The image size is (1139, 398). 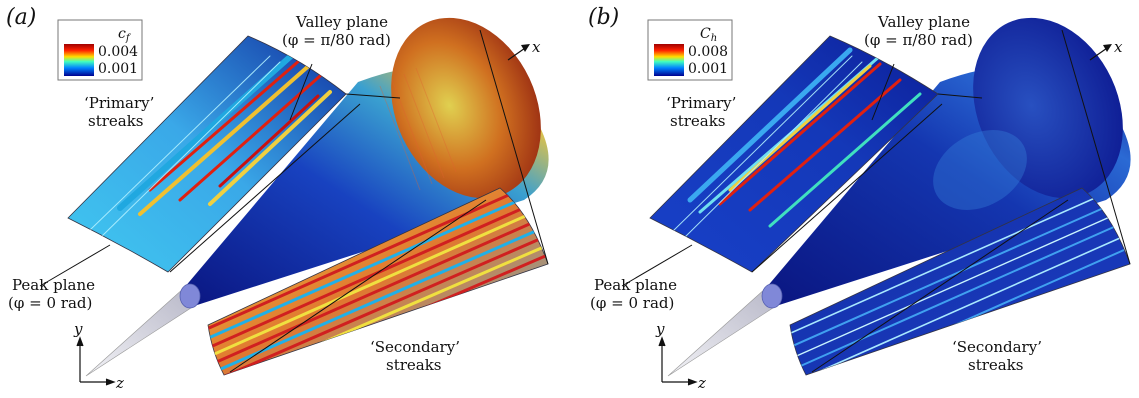 I want to click on panel-letter: (a), so click(x=21, y=17).